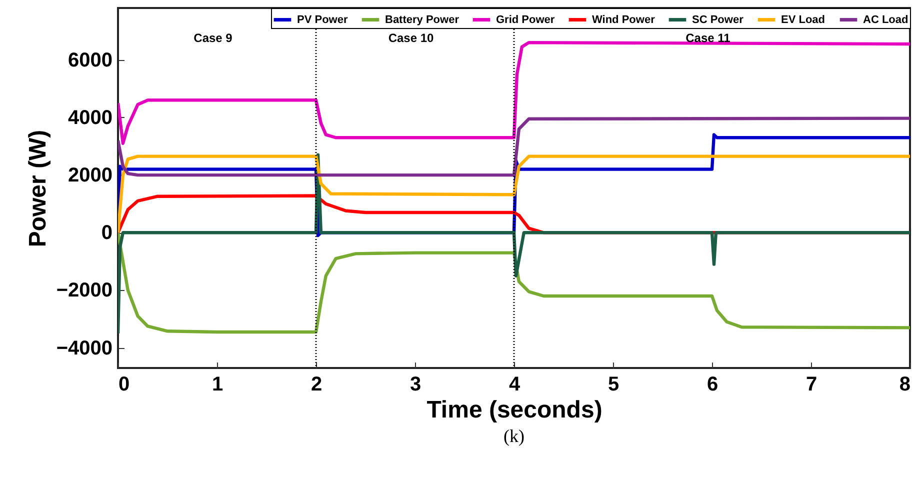 Image resolution: width=921 pixels, height=483 pixels. Describe the element at coordinates (812, 385) in the screenshot. I see `x-tick-label: 7` at that location.